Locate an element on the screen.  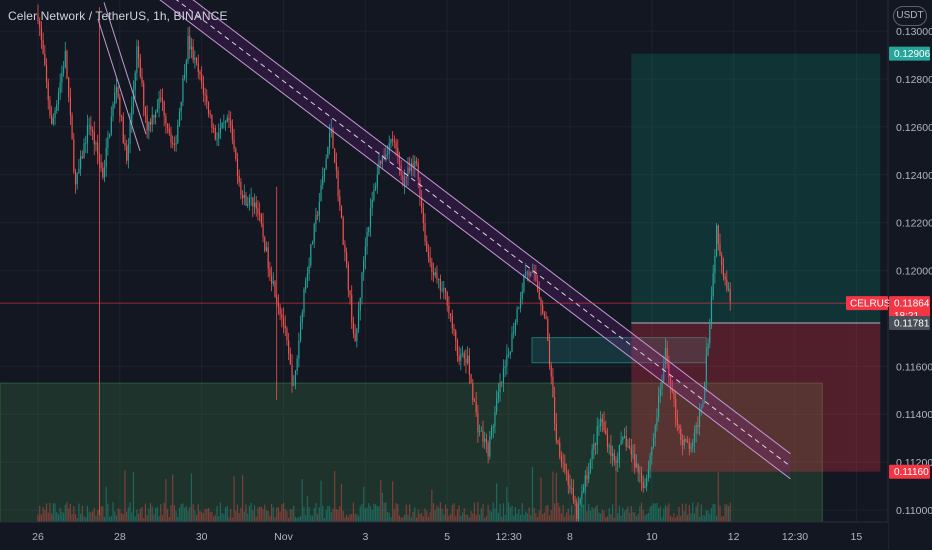
target-zone is located at coordinates (756, 188).